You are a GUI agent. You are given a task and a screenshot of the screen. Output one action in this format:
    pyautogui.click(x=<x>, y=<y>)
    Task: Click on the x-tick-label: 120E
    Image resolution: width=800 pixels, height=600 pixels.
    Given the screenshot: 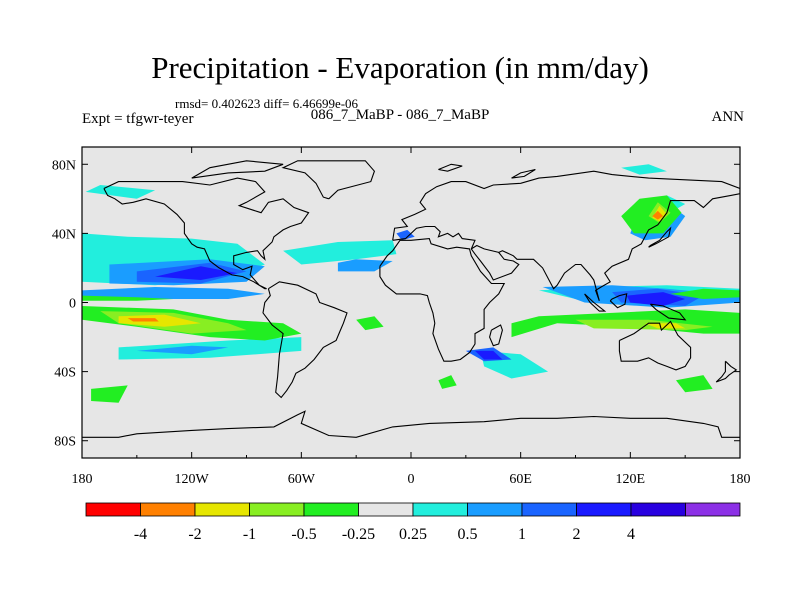 What is the action you would take?
    pyautogui.click(x=631, y=479)
    